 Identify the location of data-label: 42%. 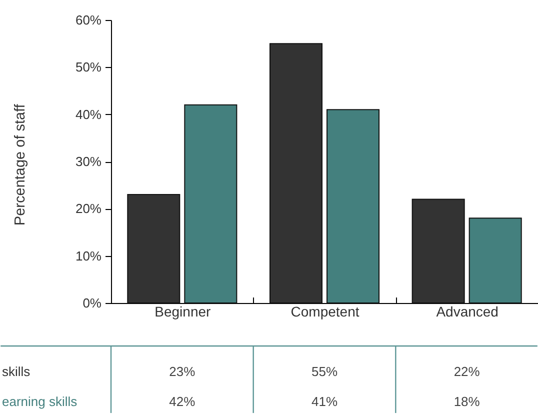
(182, 401).